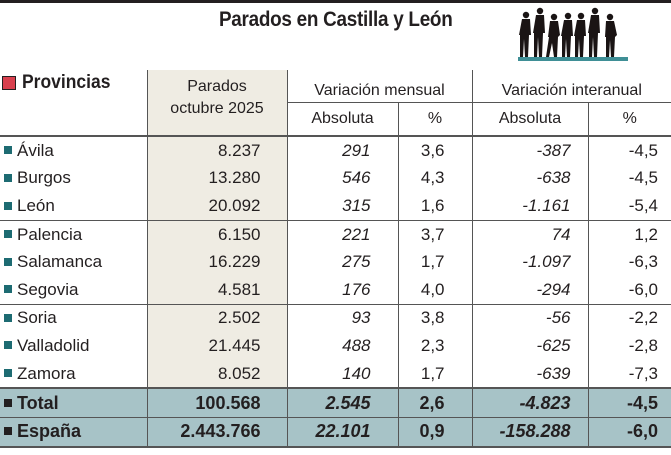 The image size is (671, 455). I want to click on mensual-abs-value: 176, so click(356, 289).